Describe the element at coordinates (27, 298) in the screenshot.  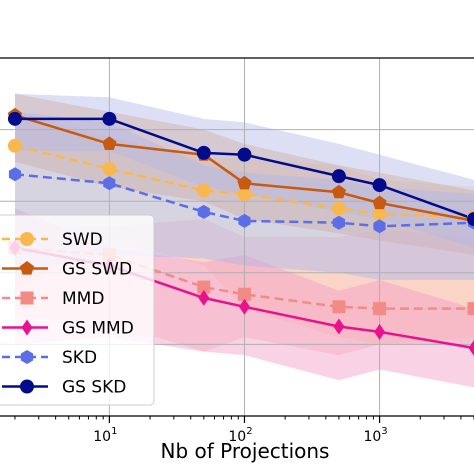
I see `legend-marker-mmd` at that location.